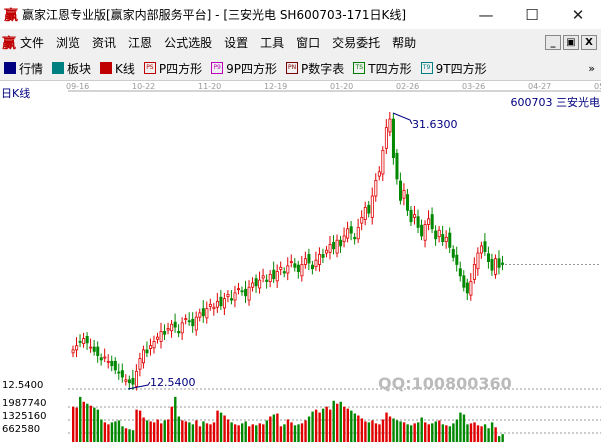 The image size is (601, 442). What do you see at coordinates (402, 118) in the screenshot?
I see `high-marker` at bounding box center [402, 118].